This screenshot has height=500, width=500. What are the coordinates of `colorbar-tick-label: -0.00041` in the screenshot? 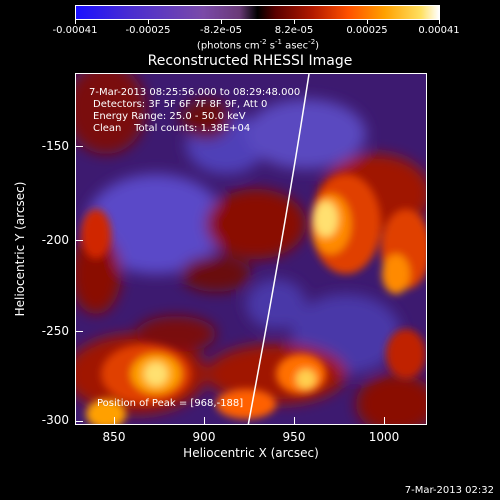 It's located at (75, 30).